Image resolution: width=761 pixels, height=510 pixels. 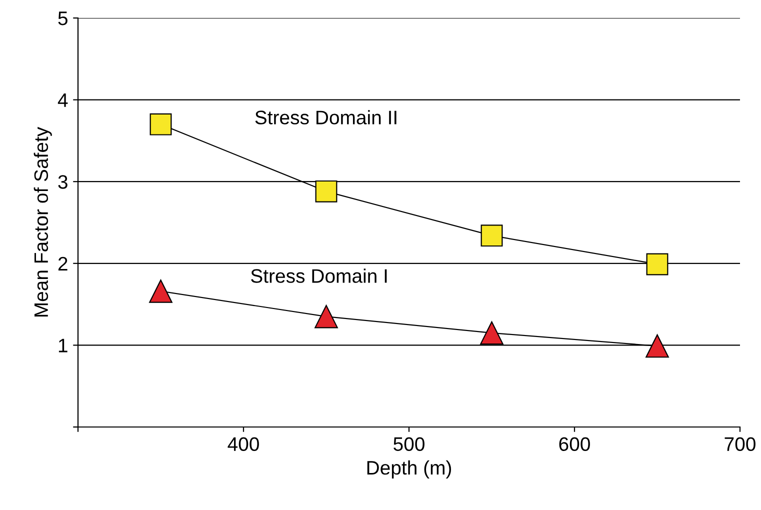 I want to click on y-tick-label: 2, so click(x=63, y=263).